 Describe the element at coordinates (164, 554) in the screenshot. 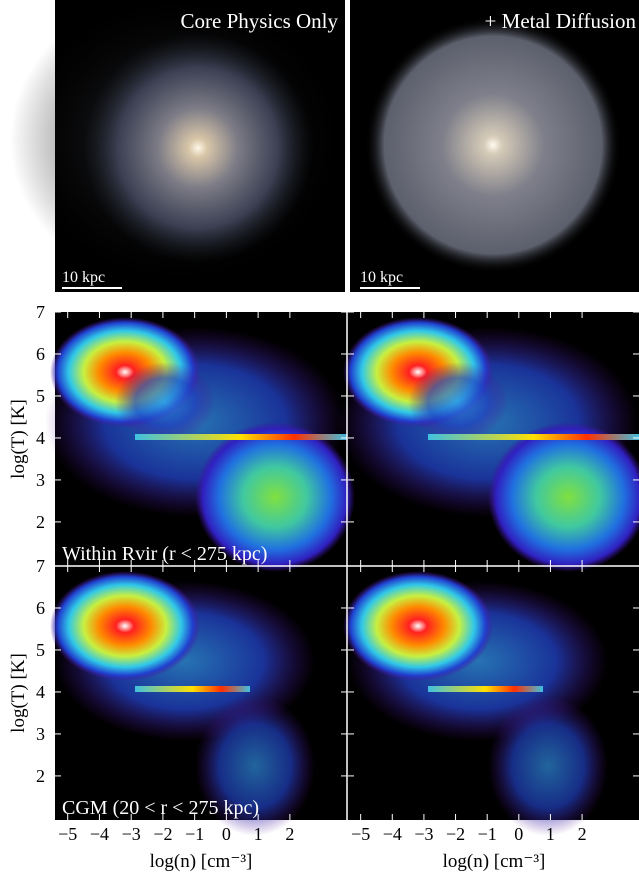

I see `row-label: Within Rvir (r < 275 kpc)` at that location.